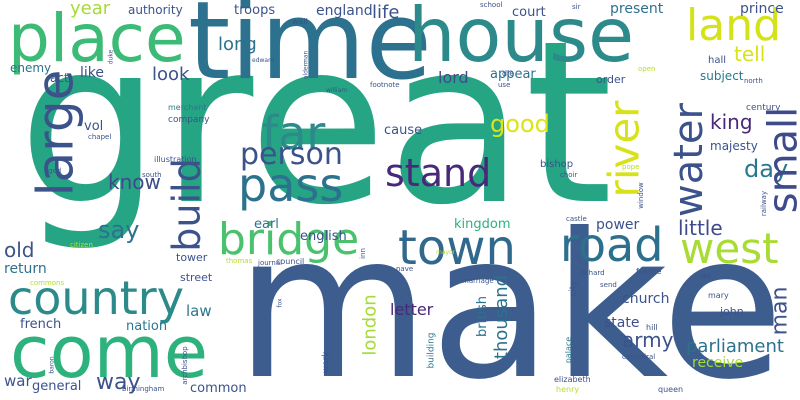 This screenshot has height=400, width=800. I want to click on word-army: army, so click(648, 340).